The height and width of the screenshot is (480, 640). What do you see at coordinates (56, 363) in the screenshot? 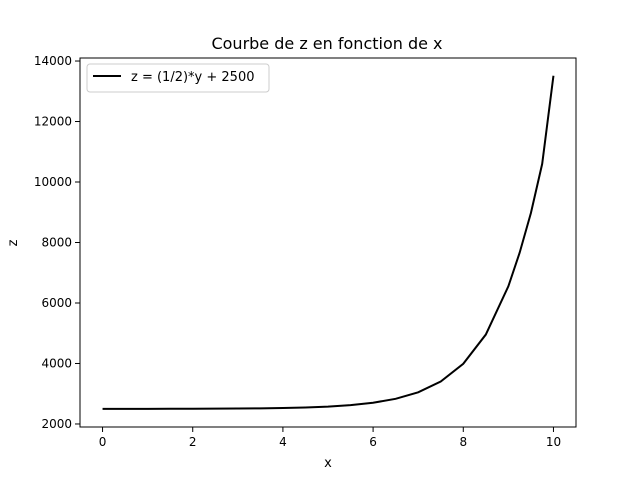
I see `y-tick-label: 4000` at bounding box center [56, 363].